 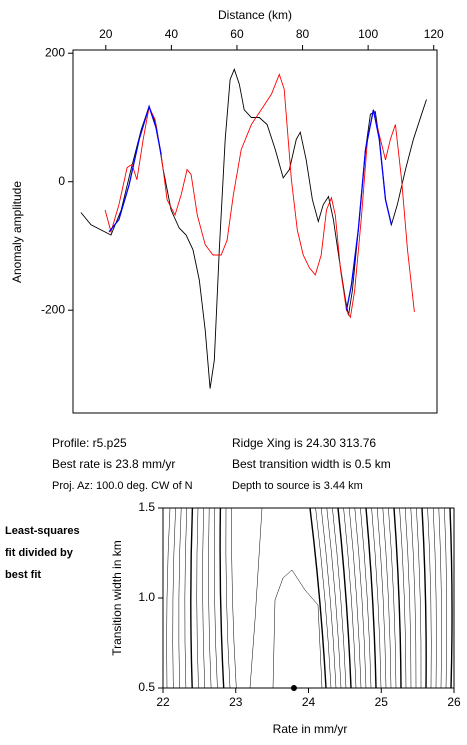 What do you see at coordinates (303, 34) in the screenshot?
I see `x-tick-label: 80` at bounding box center [303, 34].